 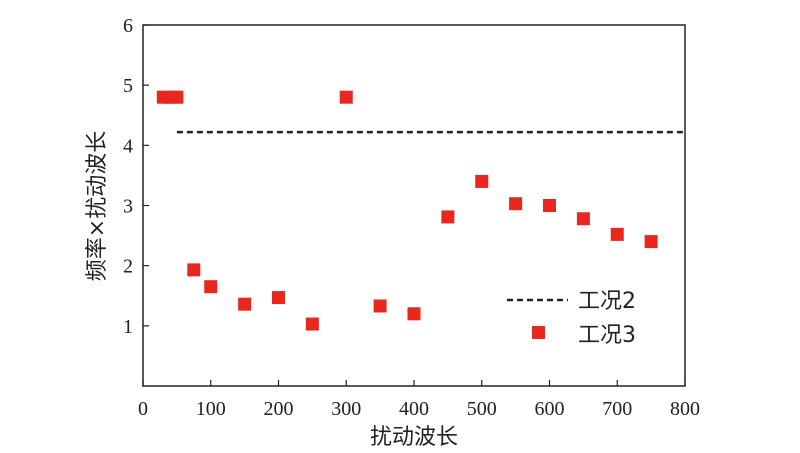 What do you see at coordinates (346, 409) in the screenshot?
I see `x-tick-label: 300` at bounding box center [346, 409].